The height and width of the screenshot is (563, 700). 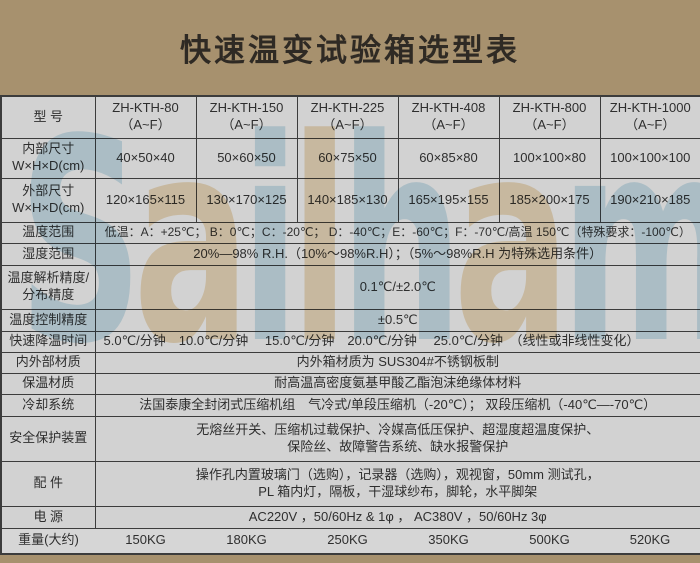 I want to click on weight-cell: 250KG, so click(x=347, y=541).